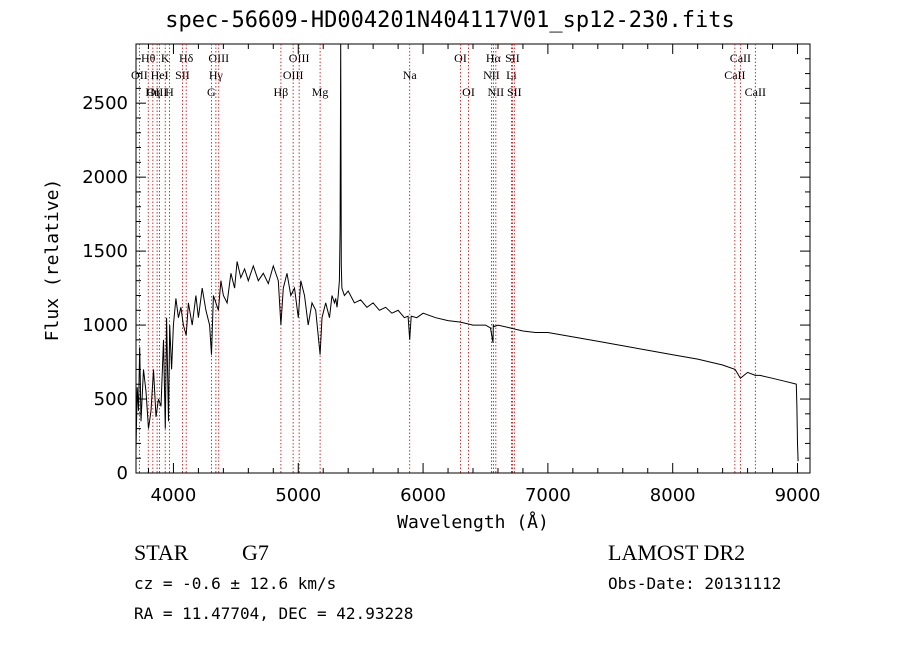 This screenshot has width=900, height=649. I want to click on line-label-5: OI, so click(460, 58).